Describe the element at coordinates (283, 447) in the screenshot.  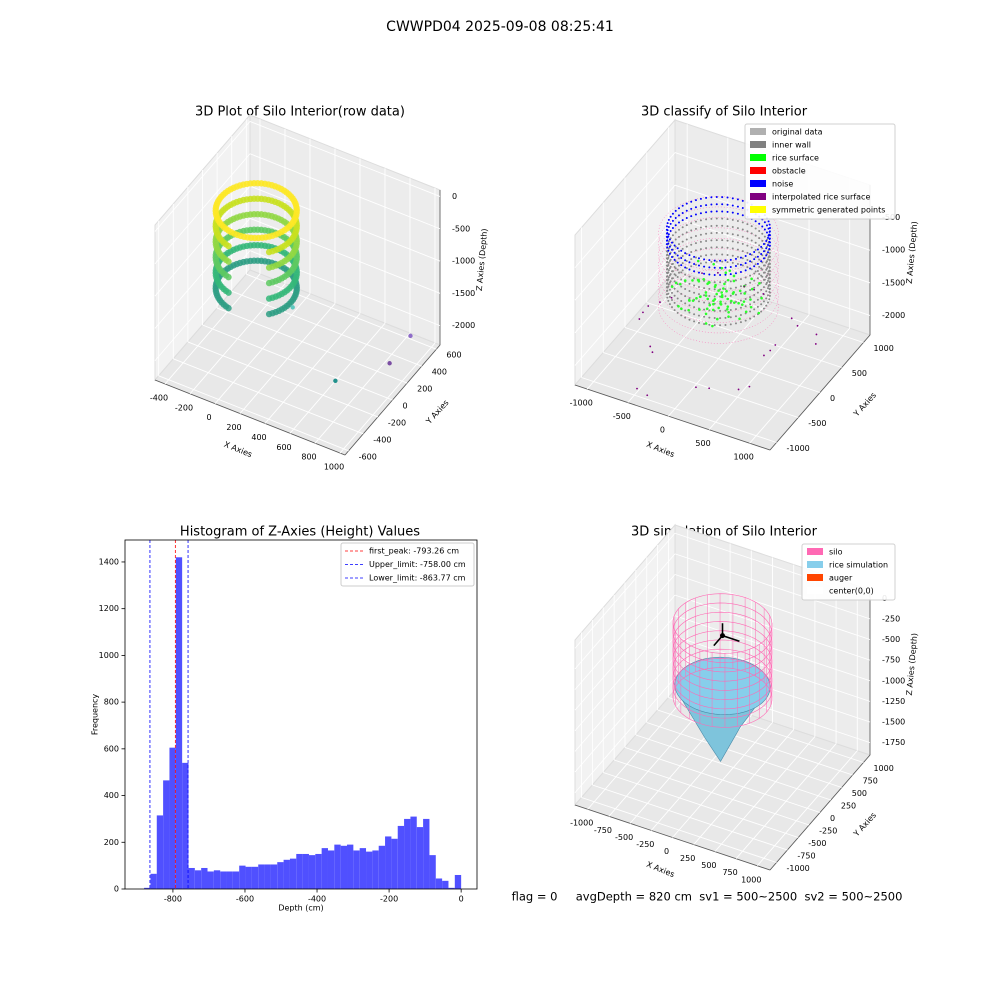
I see `x-tick-label: 600` at that location.